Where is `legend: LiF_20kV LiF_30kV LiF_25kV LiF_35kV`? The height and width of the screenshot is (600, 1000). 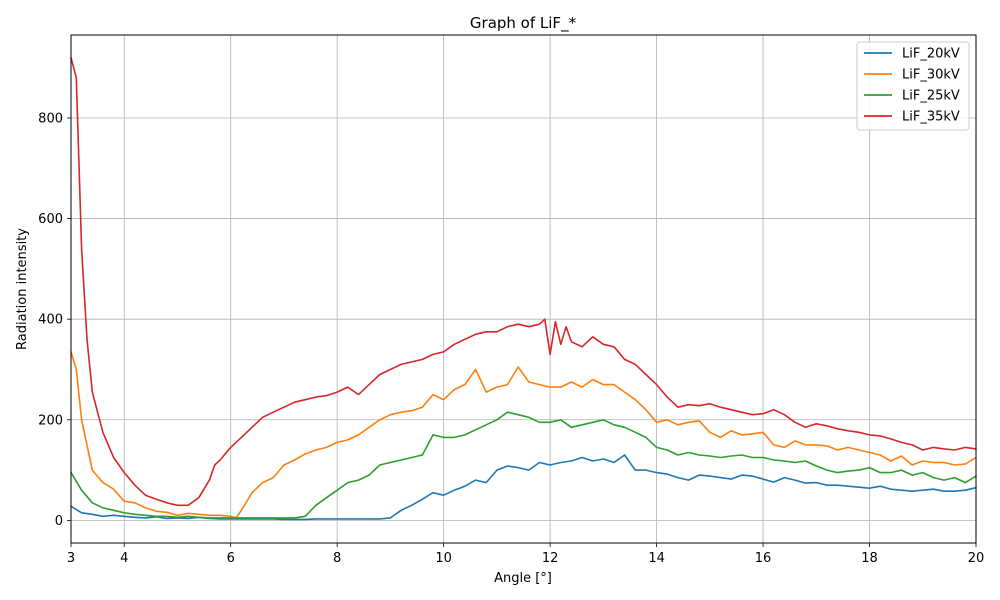
legend: LiF_20kV LiF_30kV LiF_25kV LiF_35kV is located at coordinates (913, 86).